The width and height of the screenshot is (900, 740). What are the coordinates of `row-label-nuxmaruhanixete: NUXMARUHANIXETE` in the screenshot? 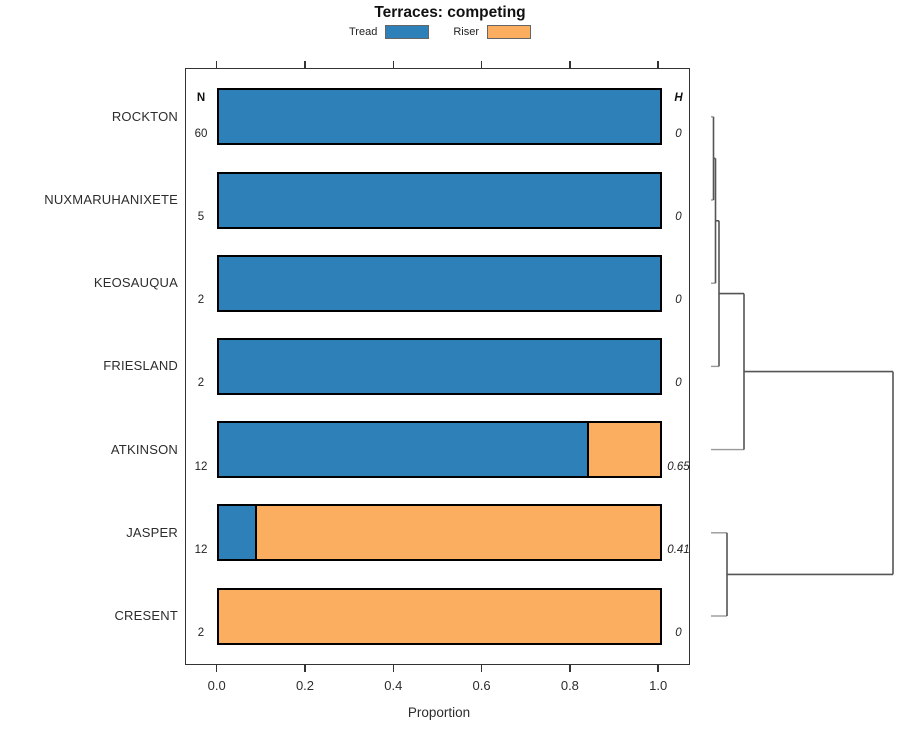 It's located at (111, 199).